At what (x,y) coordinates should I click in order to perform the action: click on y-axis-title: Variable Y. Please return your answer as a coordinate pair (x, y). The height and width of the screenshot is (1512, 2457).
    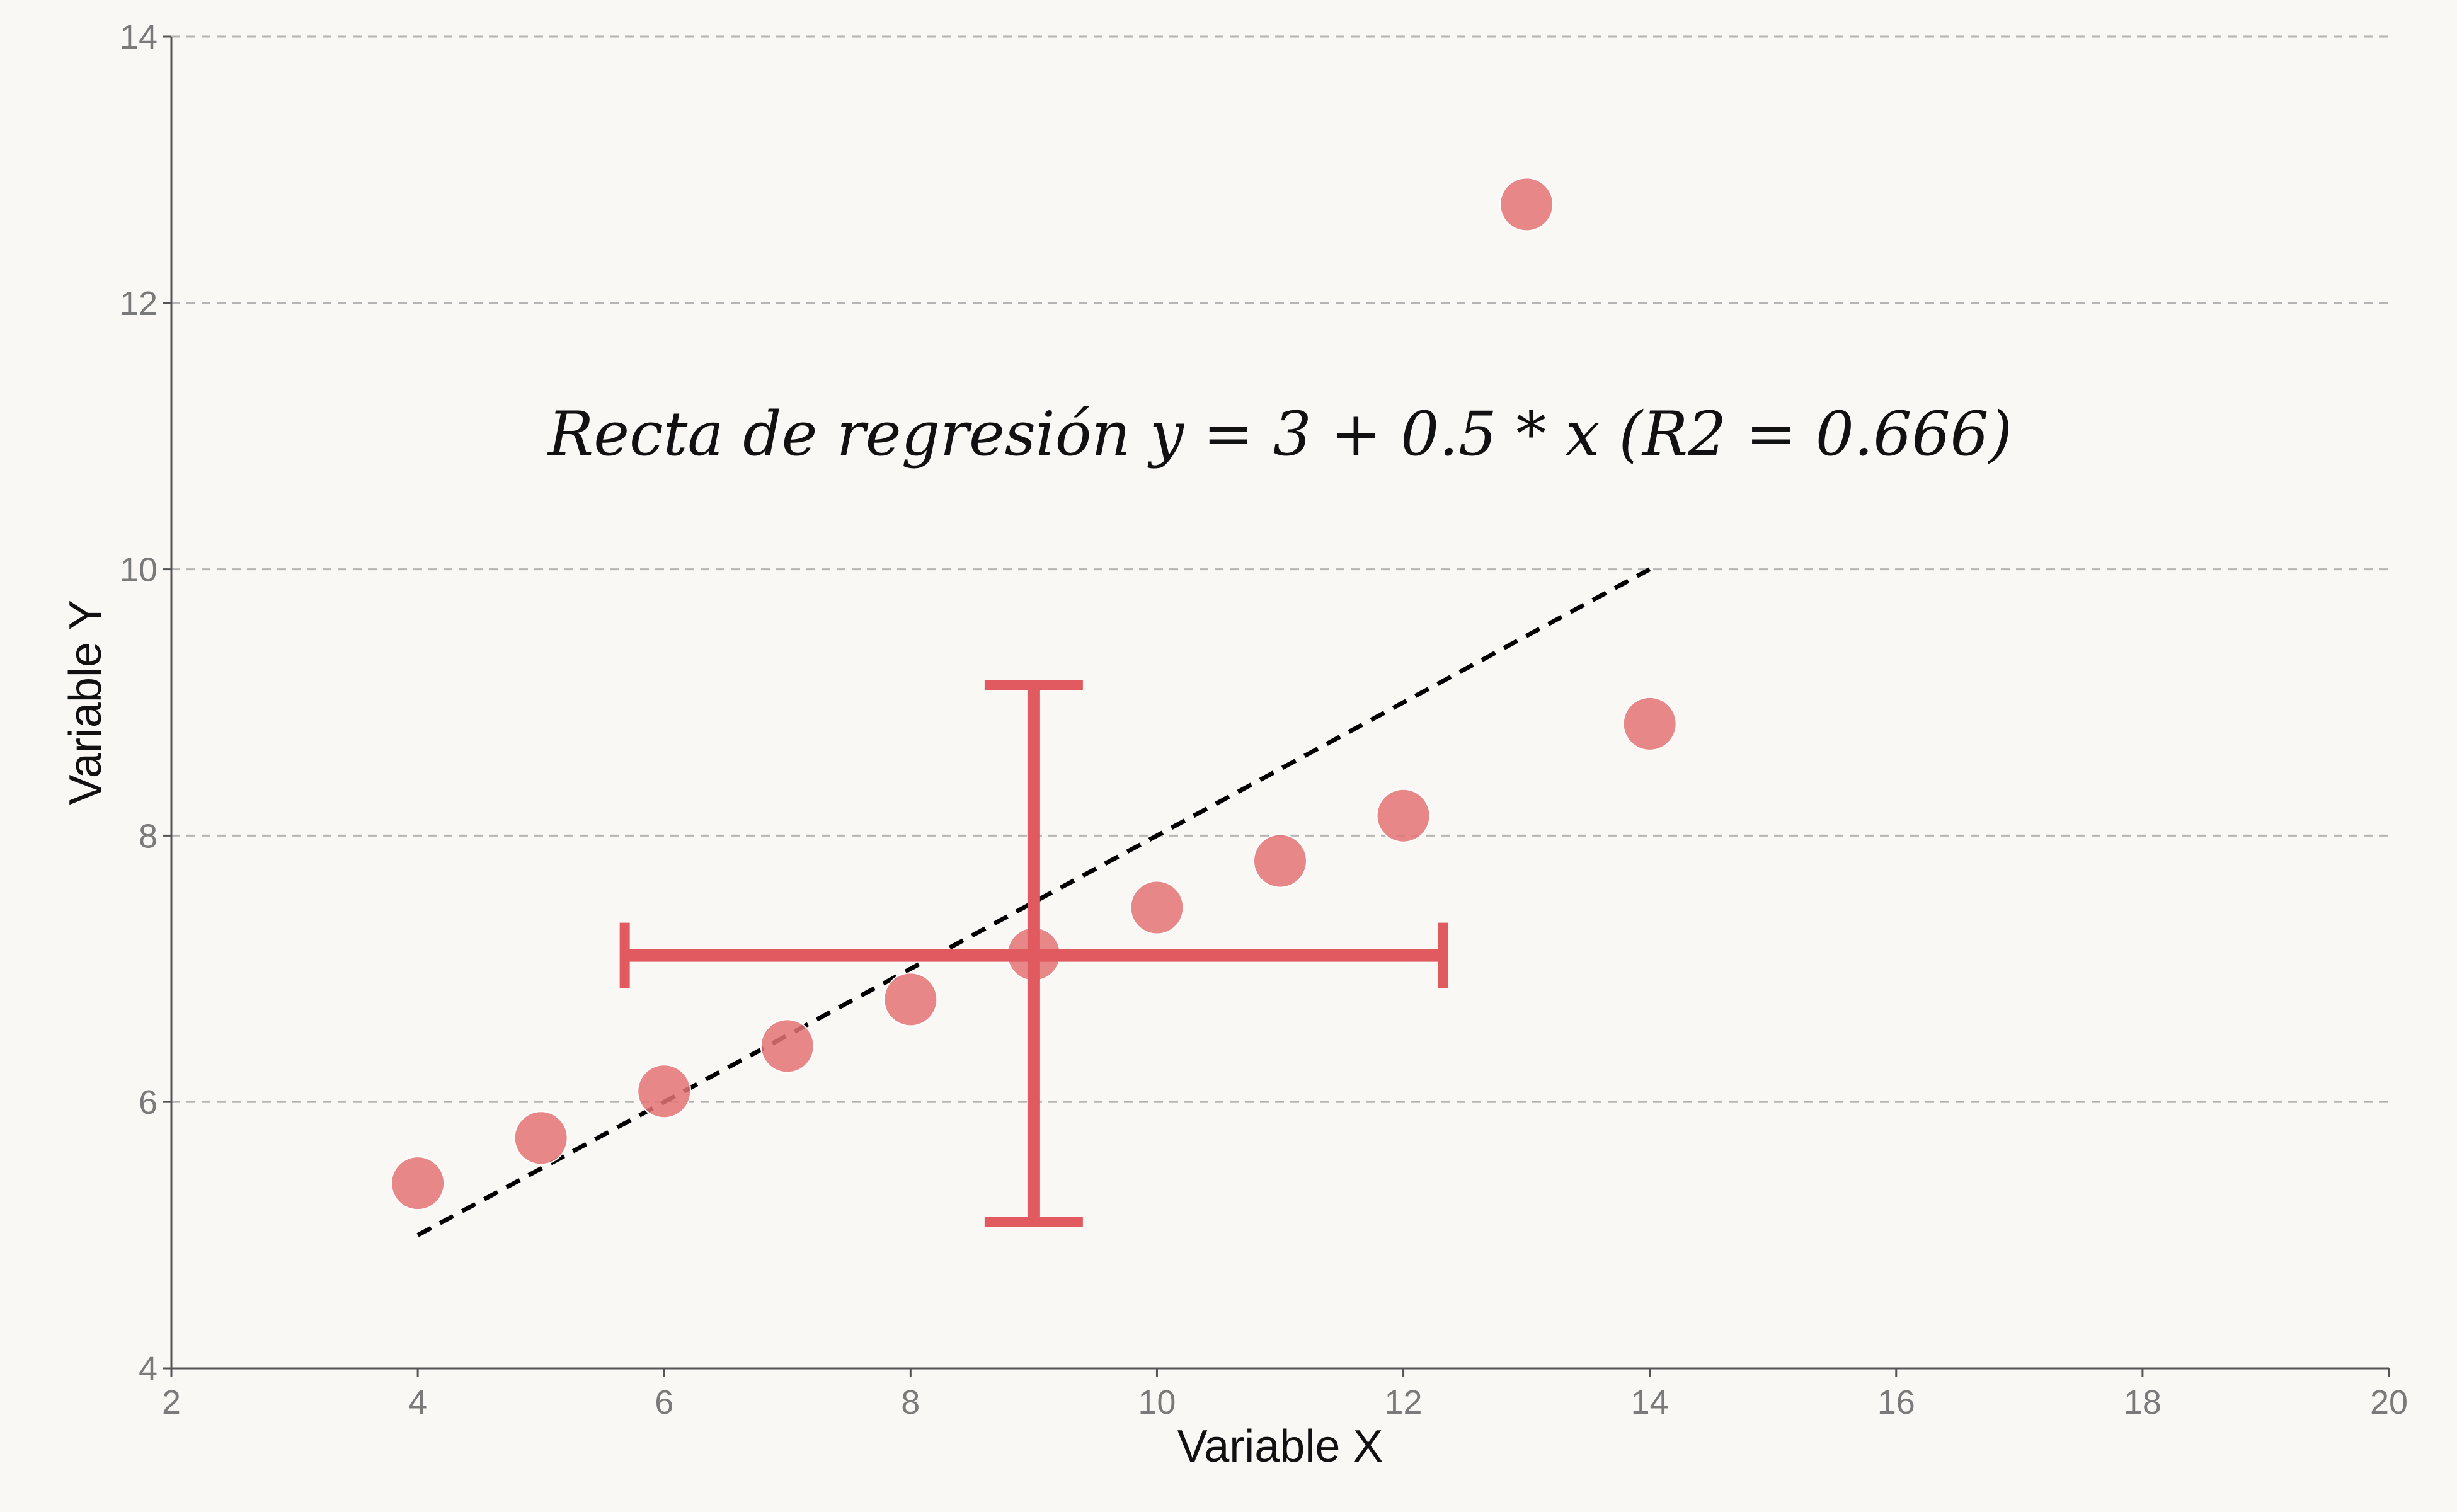
    Looking at the image, I should click on (85, 702).